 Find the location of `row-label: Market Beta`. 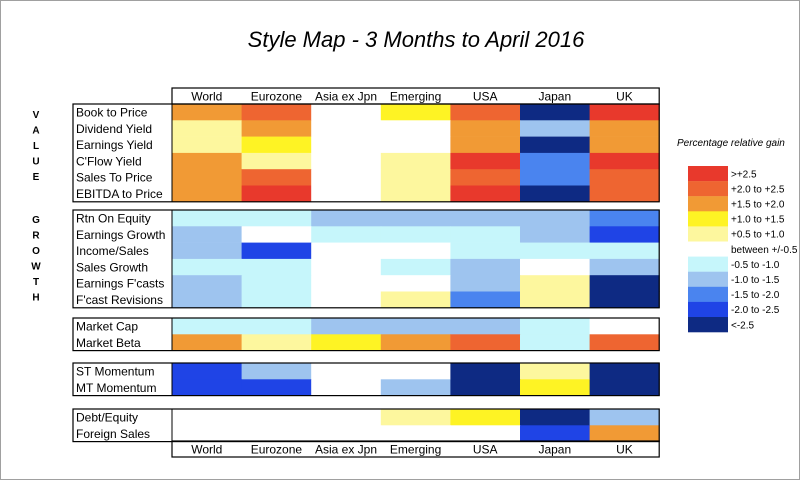

row-label: Market Beta is located at coordinates (108, 343).